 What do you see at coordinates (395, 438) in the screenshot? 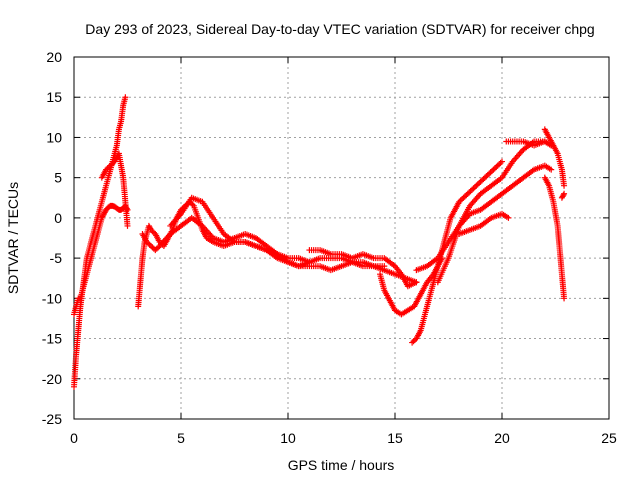
I see `x-tick-label: 15` at bounding box center [395, 438].